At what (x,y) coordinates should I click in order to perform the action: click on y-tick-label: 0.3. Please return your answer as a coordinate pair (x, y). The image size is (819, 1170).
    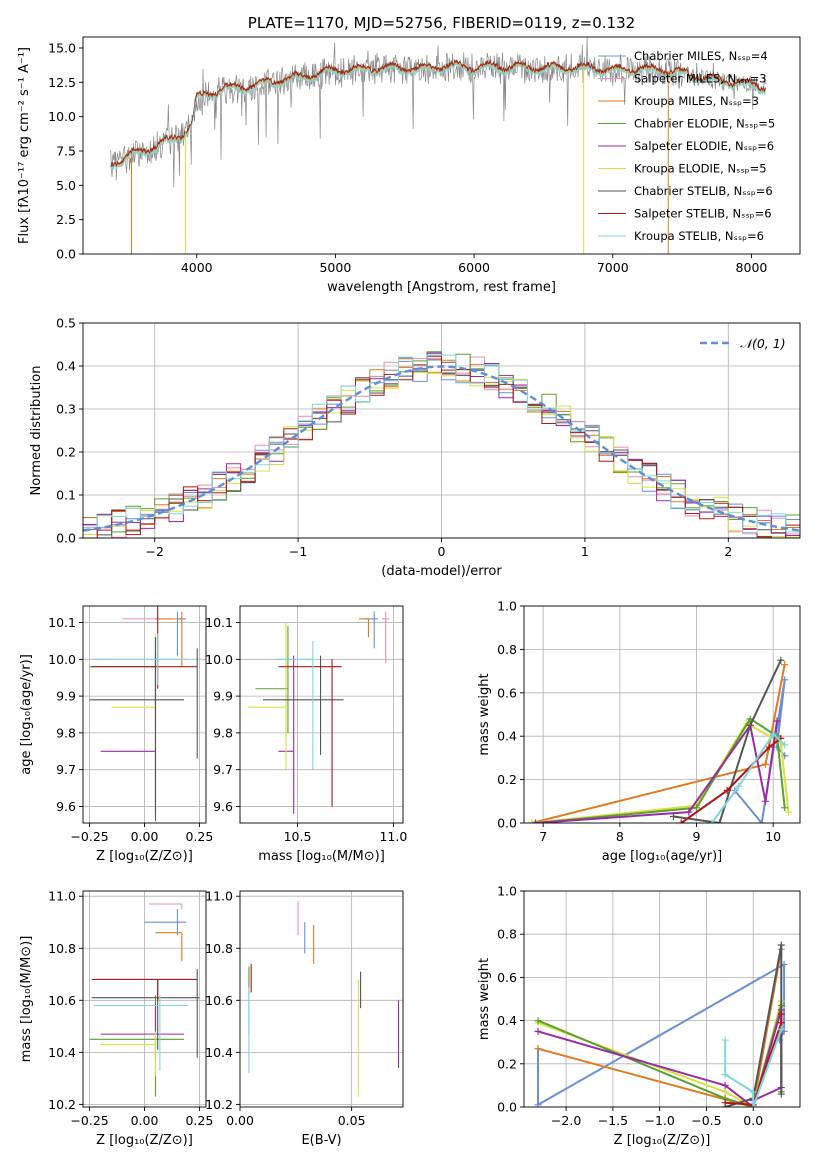
    Looking at the image, I should click on (66, 409).